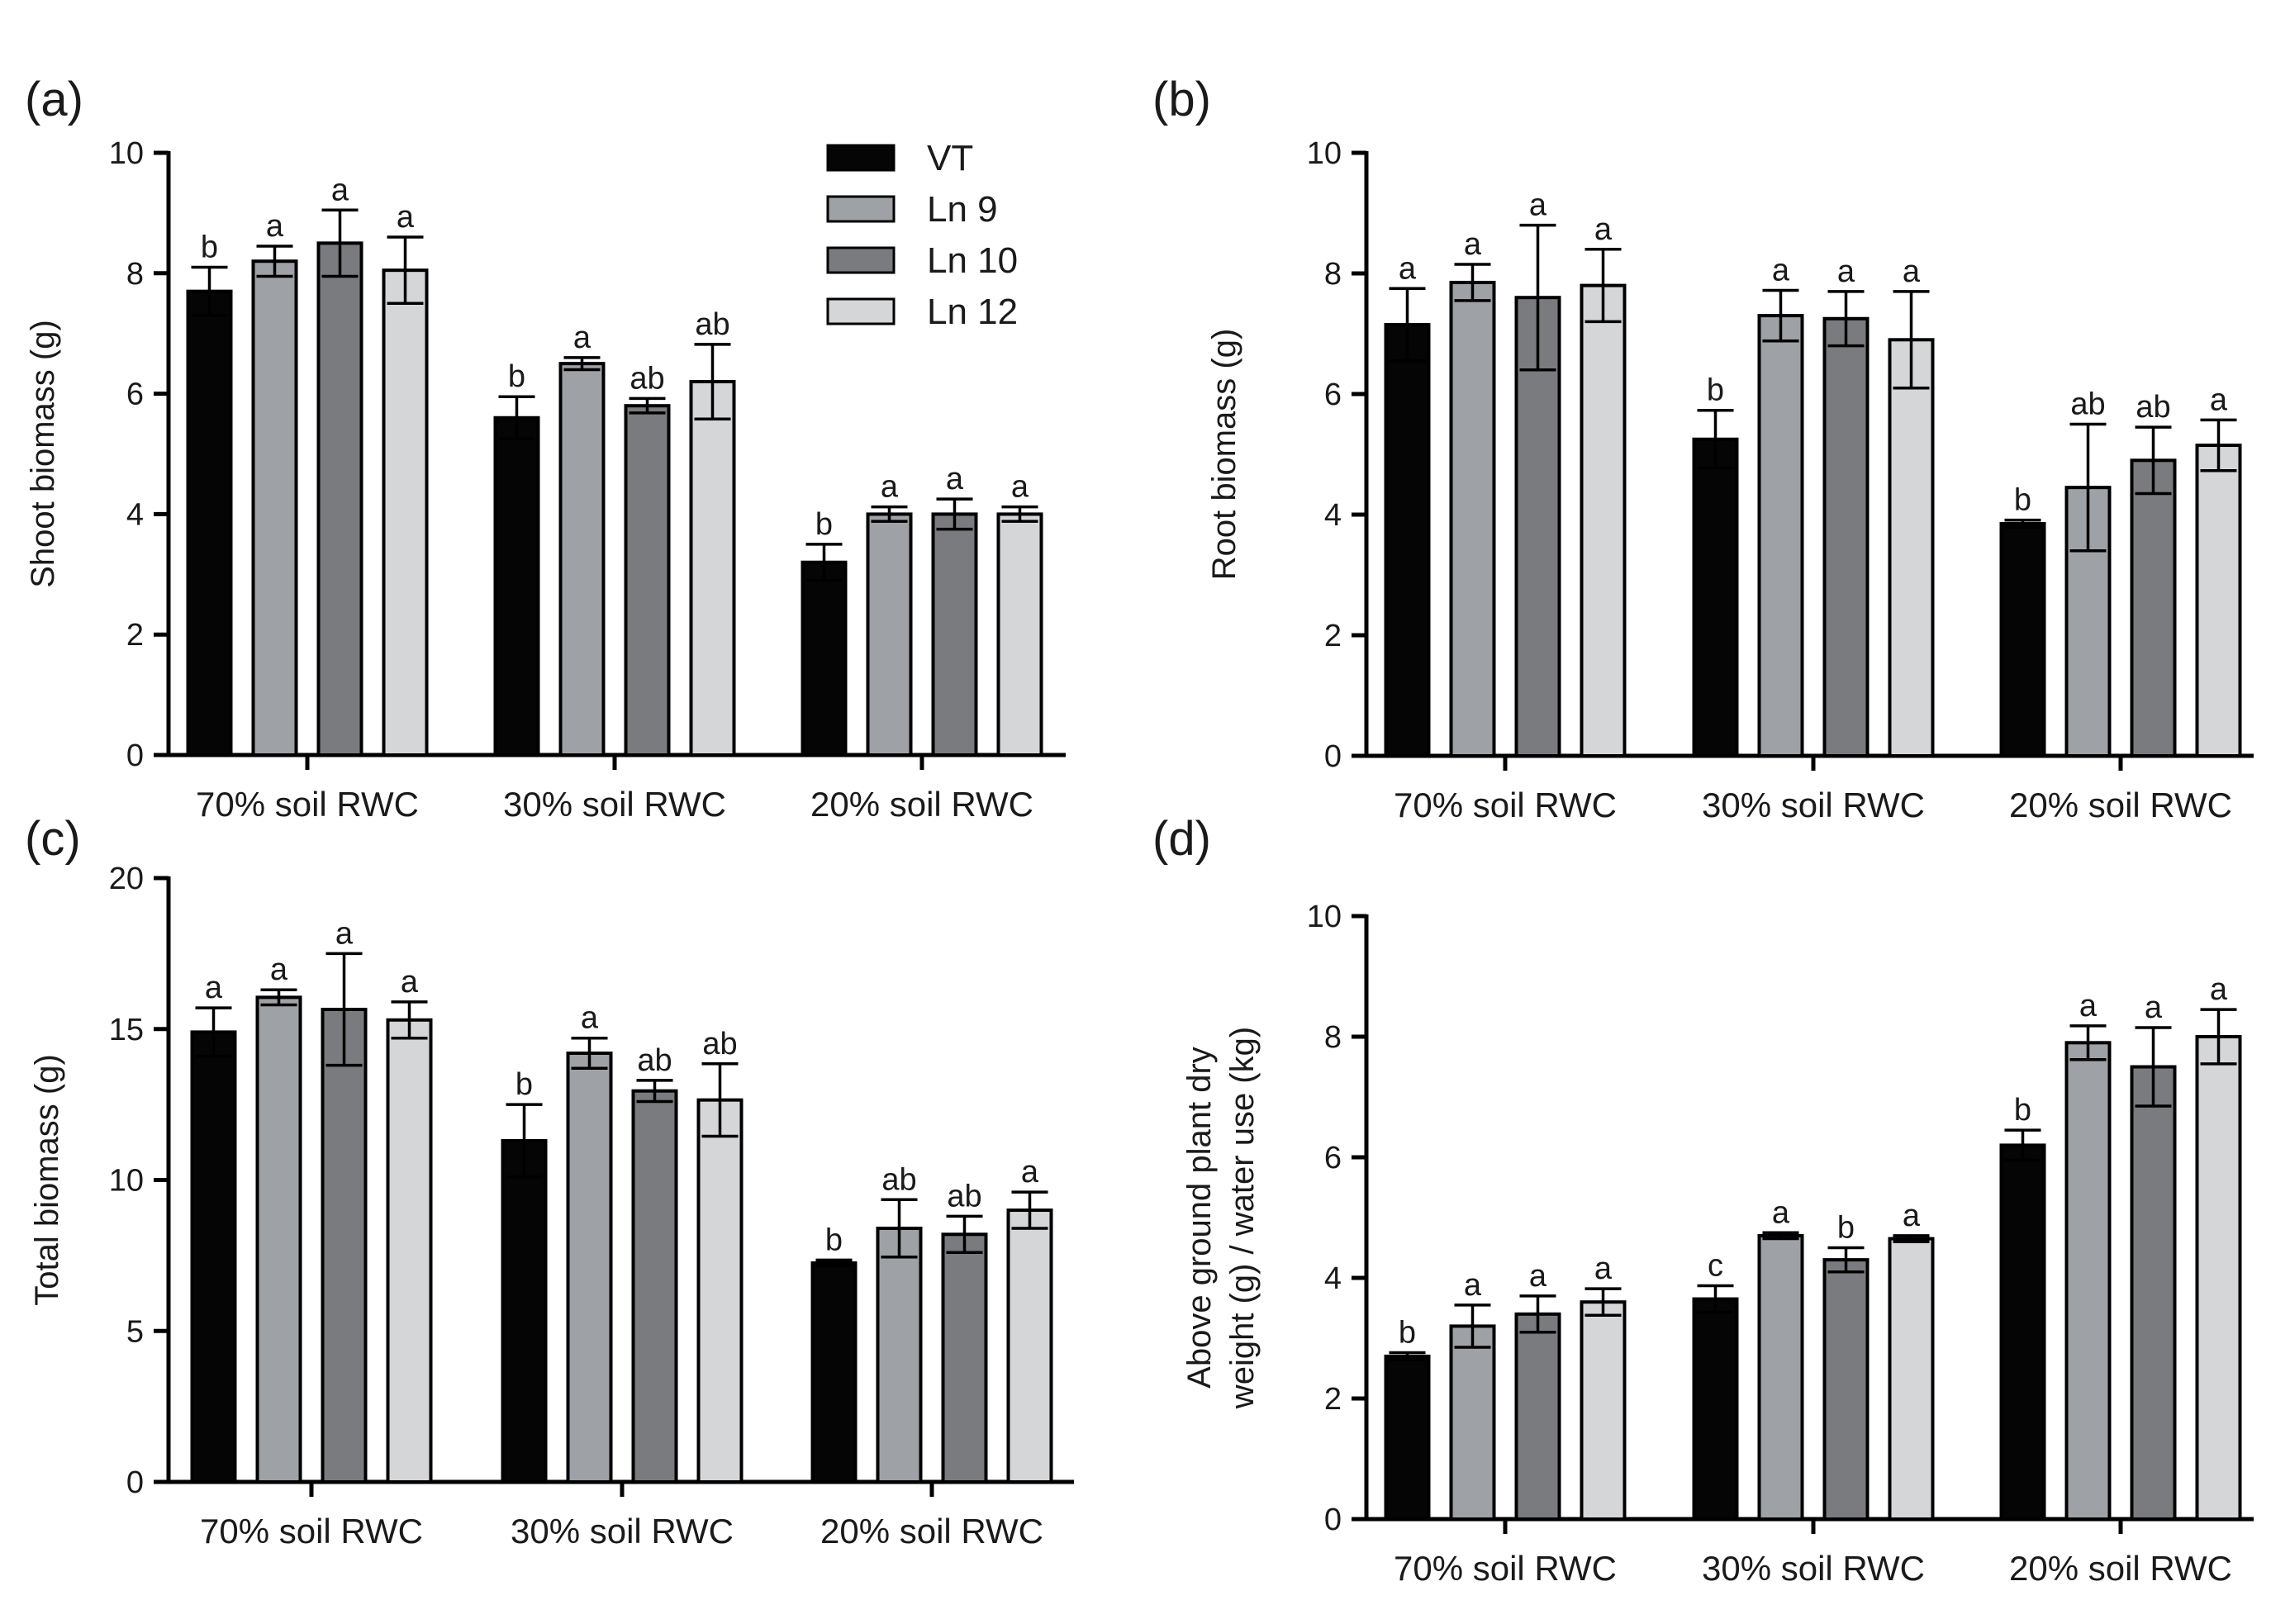 The height and width of the screenshot is (1624, 2290). What do you see at coordinates (209, 247) in the screenshot?
I see `panel-a-sig-letter-vt-70pct-soil-rwc: b` at bounding box center [209, 247].